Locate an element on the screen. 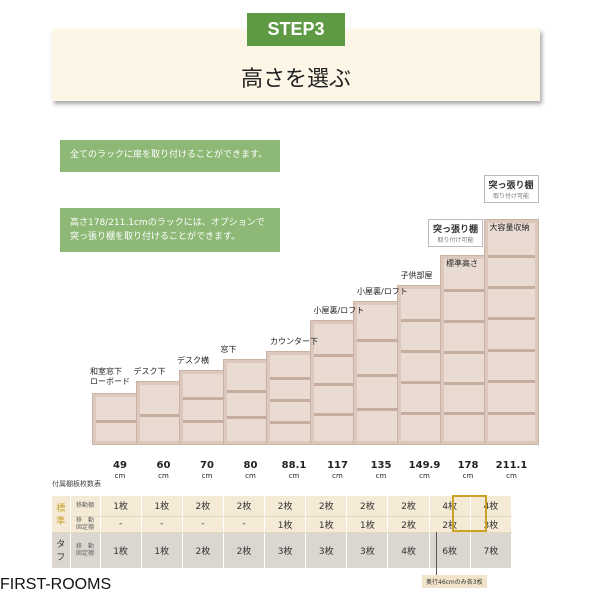  rack-height: 70 cm is located at coordinates (207, 471).